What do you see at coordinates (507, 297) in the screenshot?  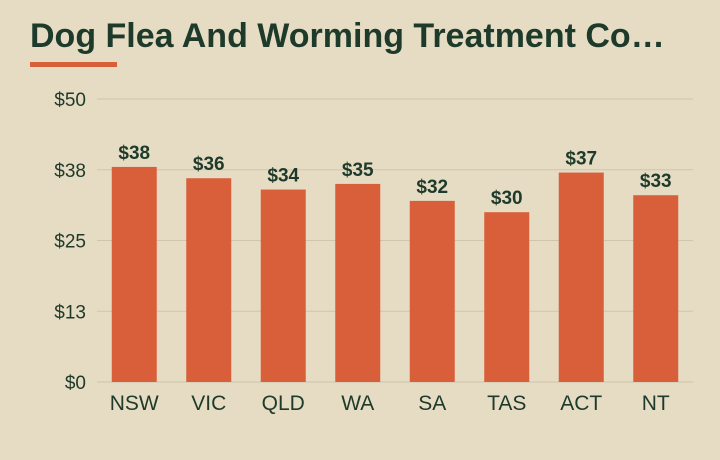 I see `bar-tas` at bounding box center [507, 297].